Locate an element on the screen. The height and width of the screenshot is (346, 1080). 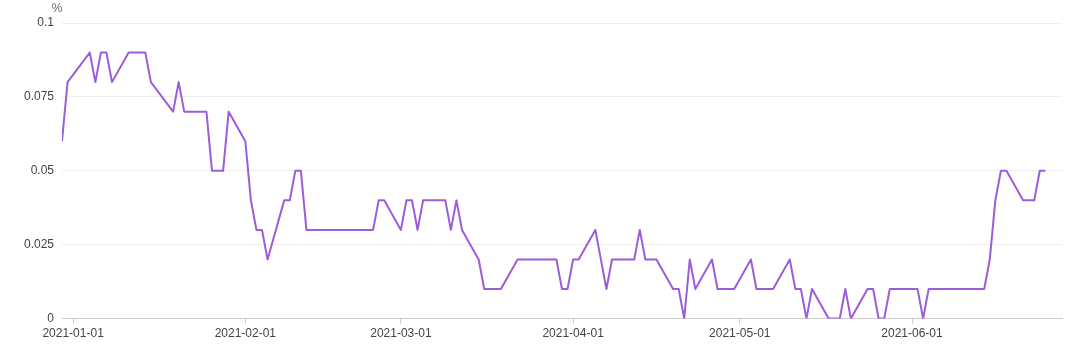
y-tick-label: 0.075 is located at coordinates (39, 96).